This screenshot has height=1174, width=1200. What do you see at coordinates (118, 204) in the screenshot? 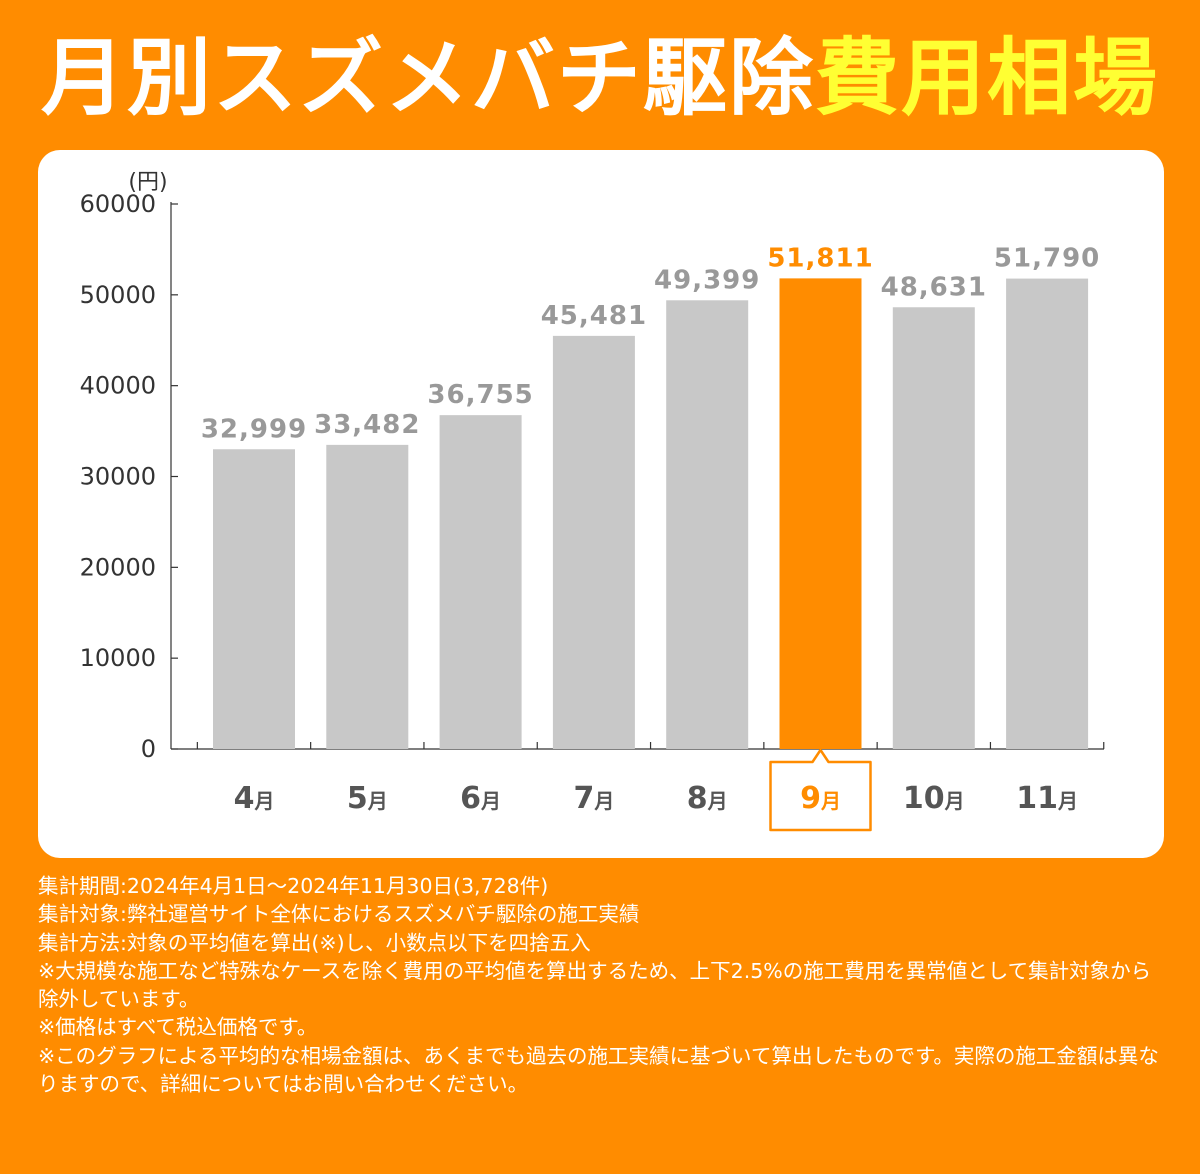
I see `y-tick-label: 60000` at bounding box center [118, 204].